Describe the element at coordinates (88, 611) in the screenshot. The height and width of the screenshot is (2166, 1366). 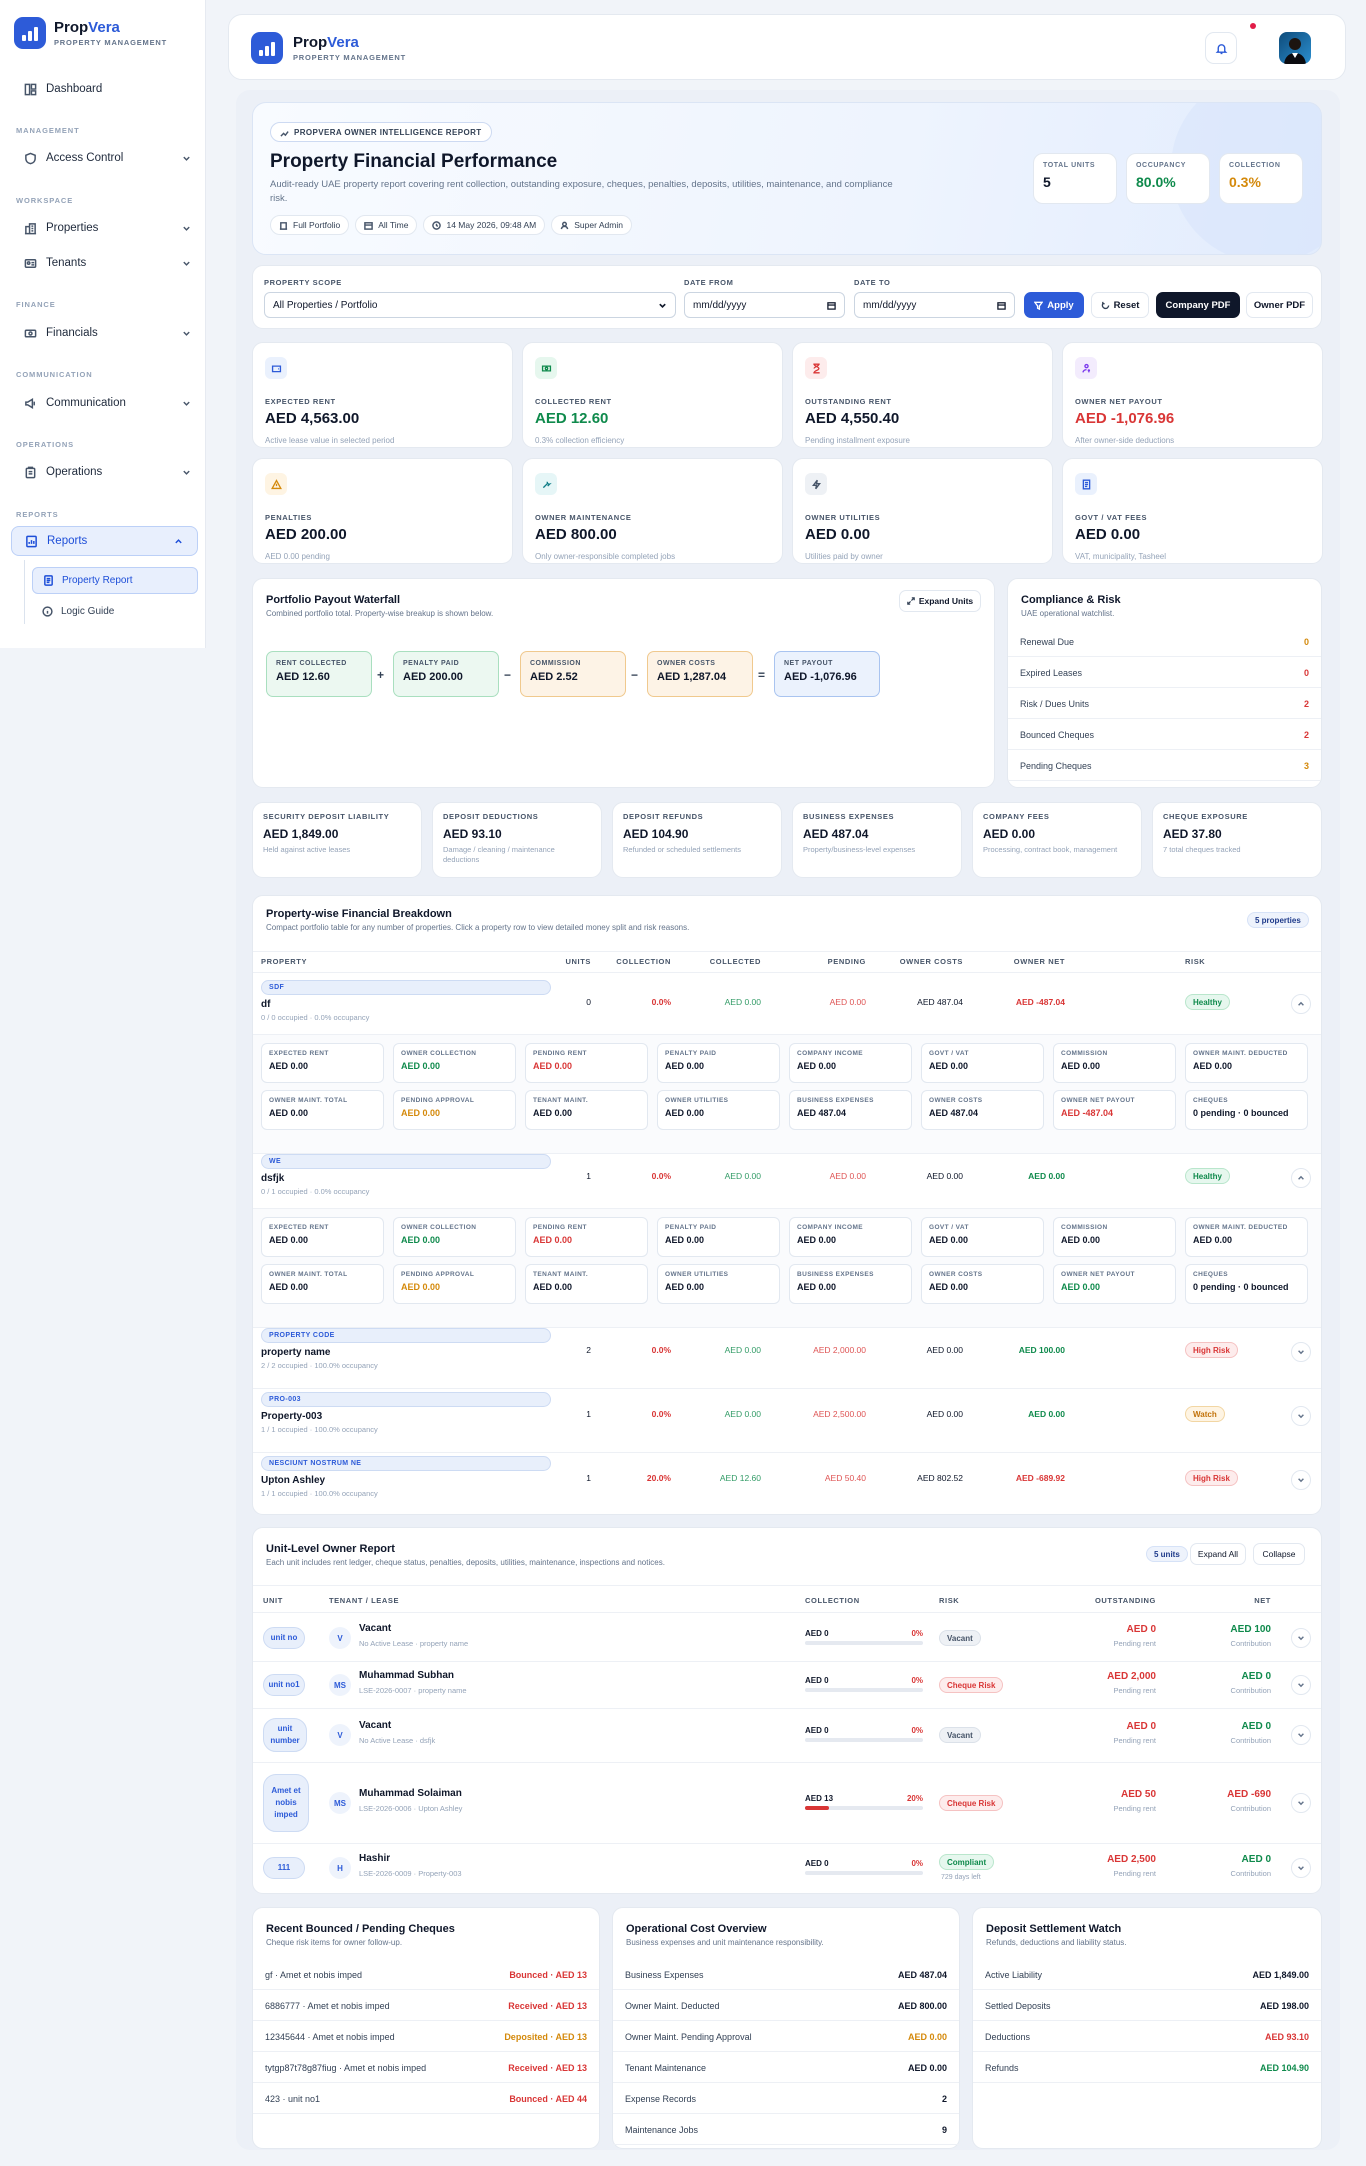
I see `sidebar-subitem-label: Logic Guide` at that location.